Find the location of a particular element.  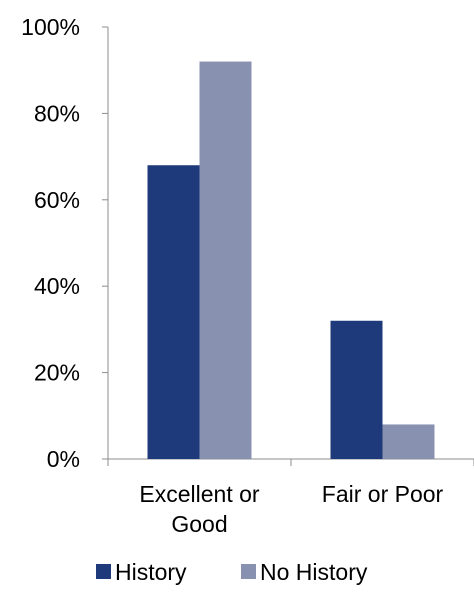

x-category-label: Excellent or Good is located at coordinates (199, 509).